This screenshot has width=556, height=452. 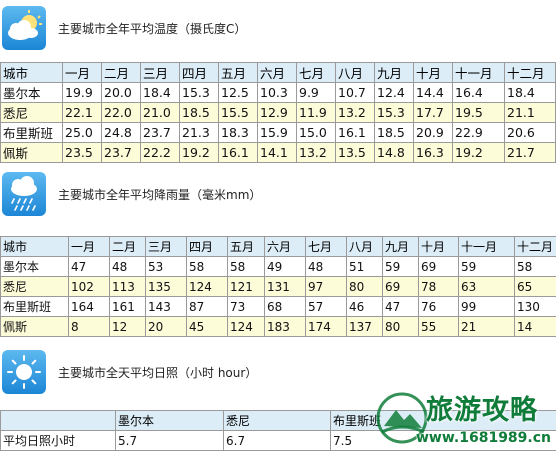 I want to click on temperature-city-cell: 佩斯, so click(x=31, y=152).